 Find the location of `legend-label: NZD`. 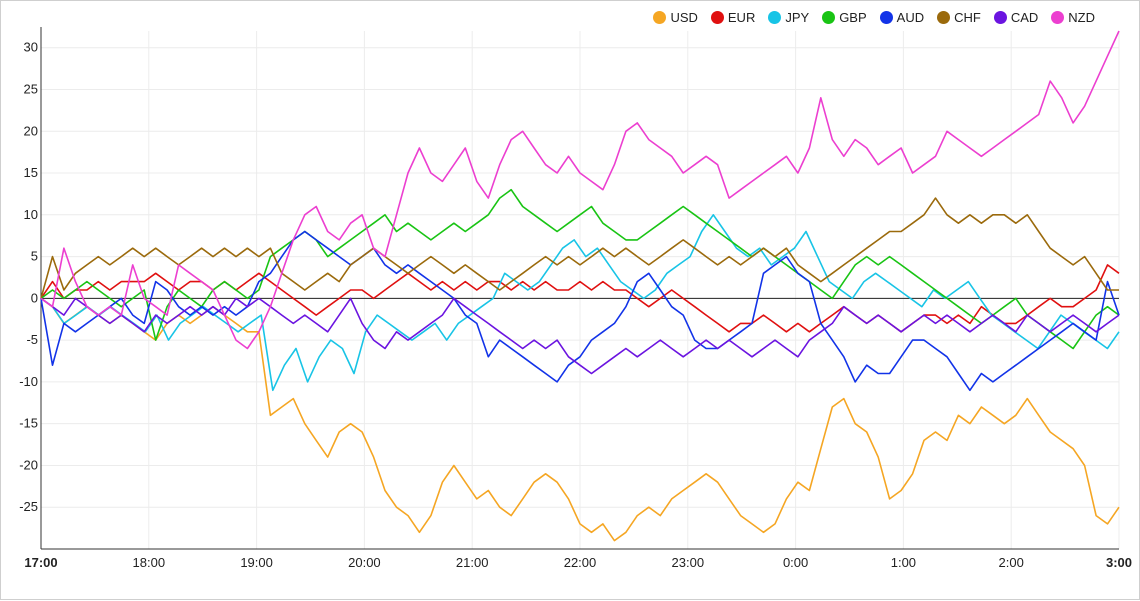

legend-label: NZD is located at coordinates (1081, 17).